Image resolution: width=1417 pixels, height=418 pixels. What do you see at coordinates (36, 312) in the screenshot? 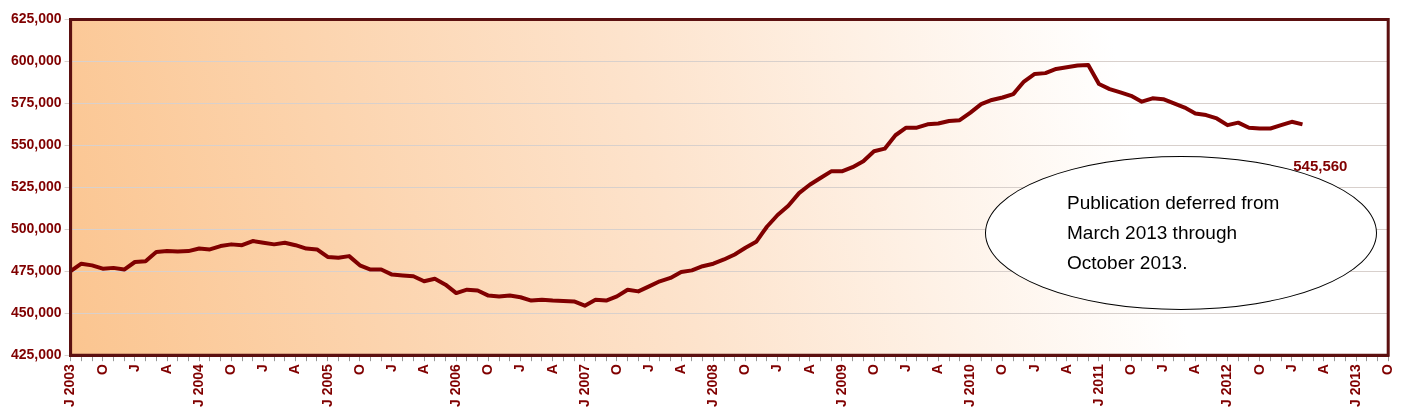
I see `y-tick-label: 450,000` at bounding box center [36, 312].